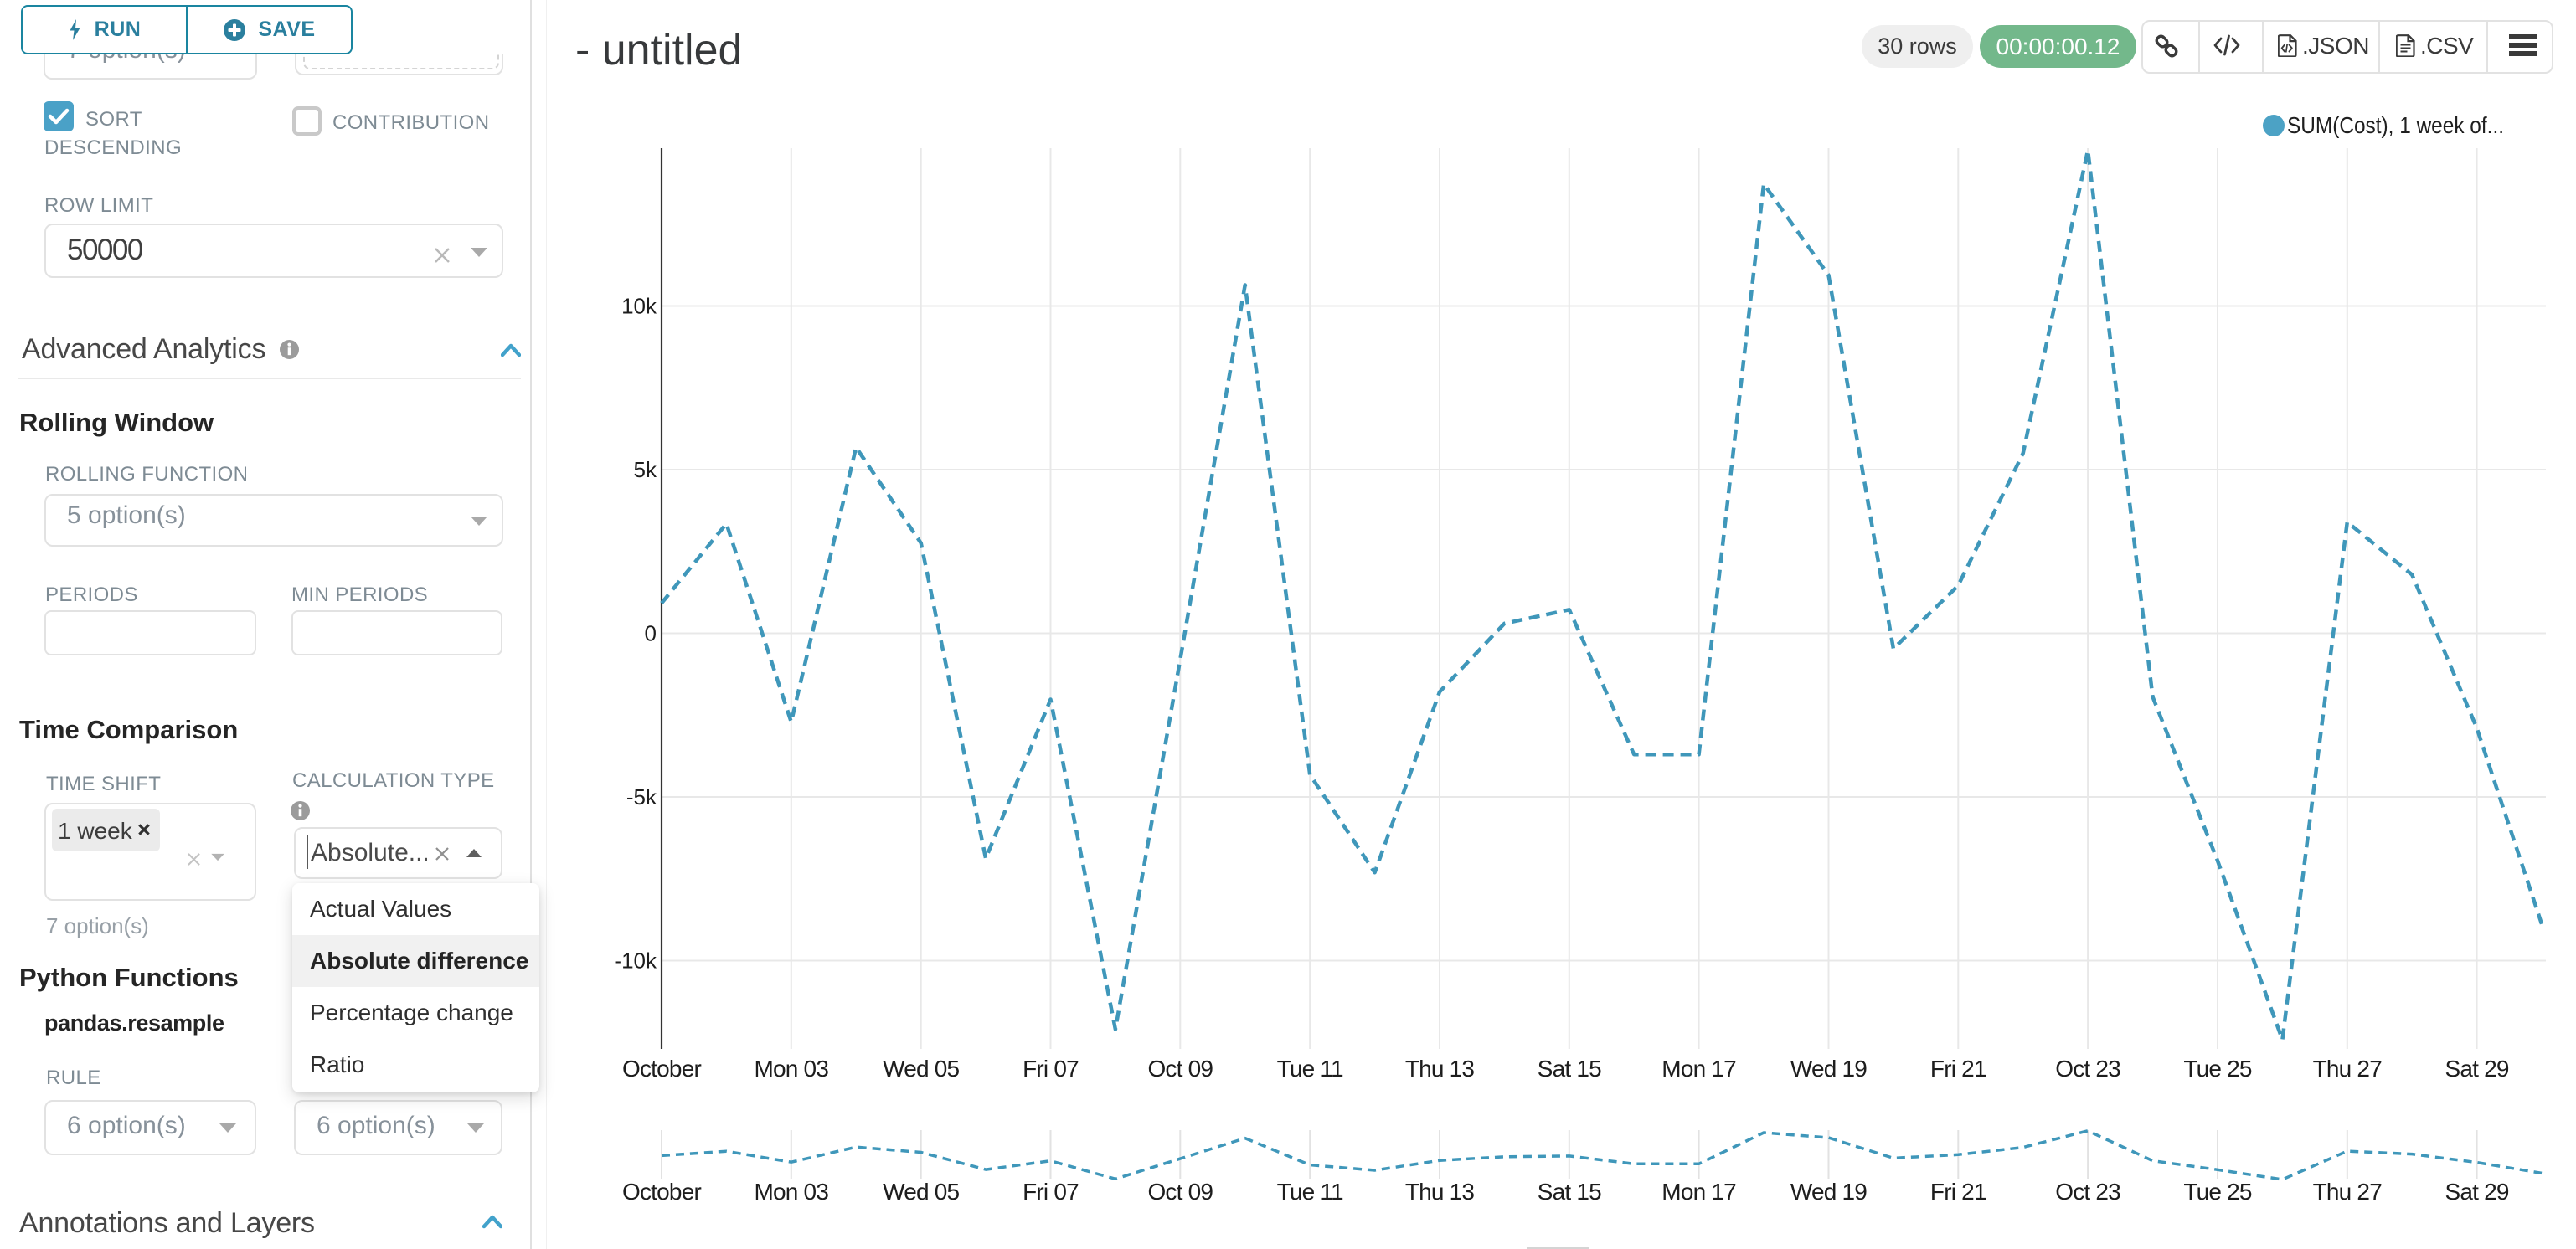  Describe the element at coordinates (645, 469) in the screenshot. I see `svg-text: 5k` at that location.